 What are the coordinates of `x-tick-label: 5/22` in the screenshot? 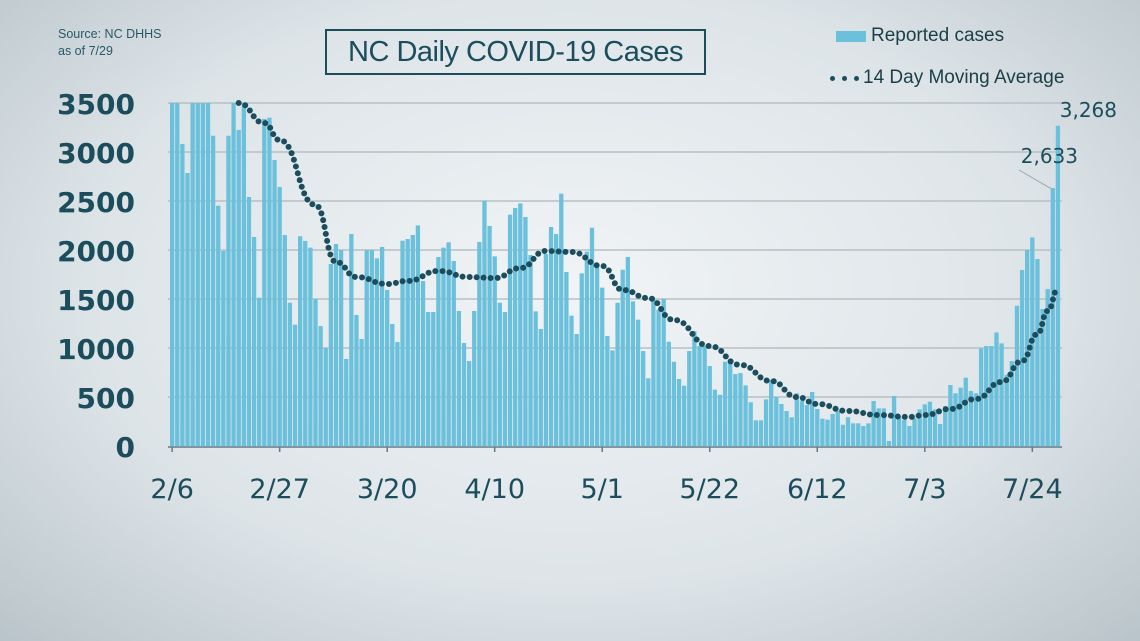 It's located at (709, 489).